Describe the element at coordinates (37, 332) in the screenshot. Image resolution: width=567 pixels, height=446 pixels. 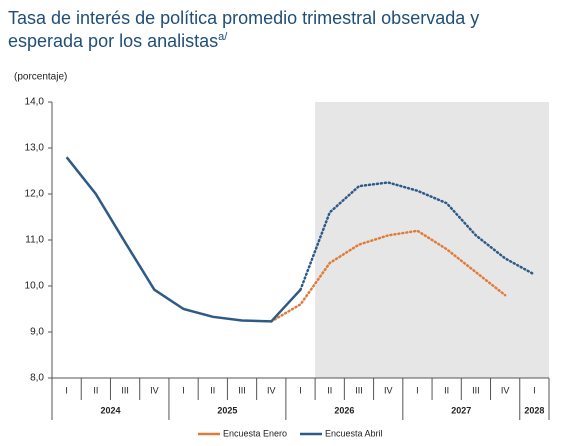
I see `y-tick-label: 9,0` at that location.